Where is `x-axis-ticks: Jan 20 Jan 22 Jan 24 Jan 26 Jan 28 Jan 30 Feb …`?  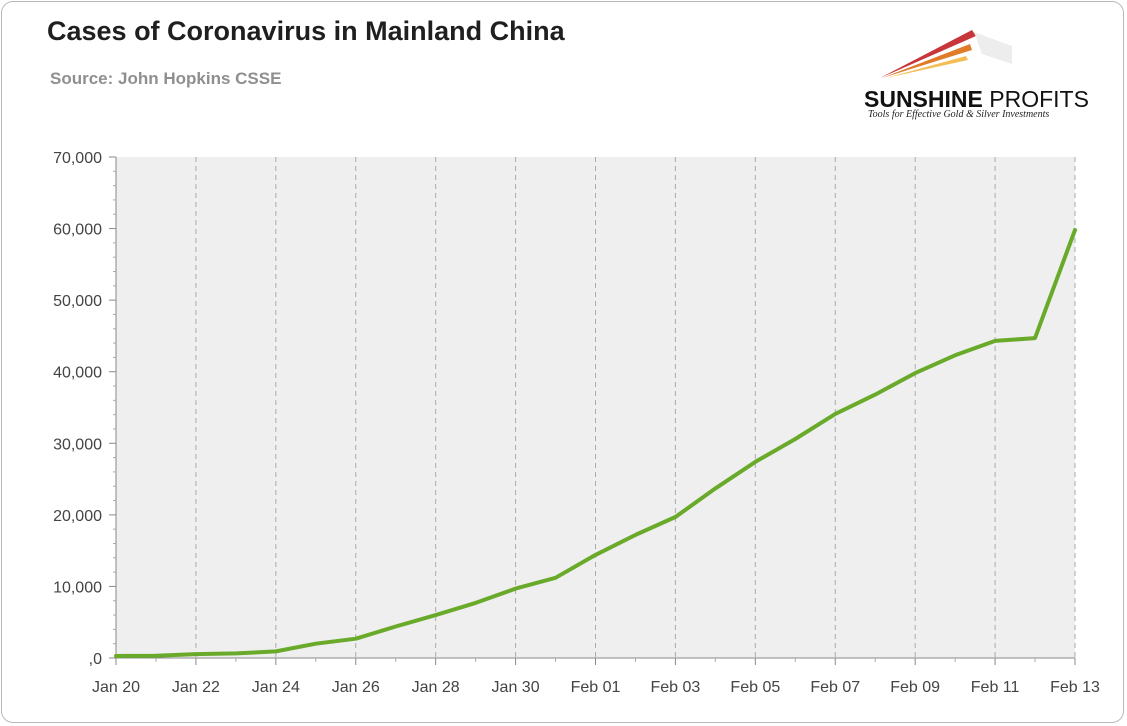 x-axis-ticks: Jan 20 Jan 22 Jan 24 Jan 26 Jan 28 Jan 30 Feb … is located at coordinates (596, 677).